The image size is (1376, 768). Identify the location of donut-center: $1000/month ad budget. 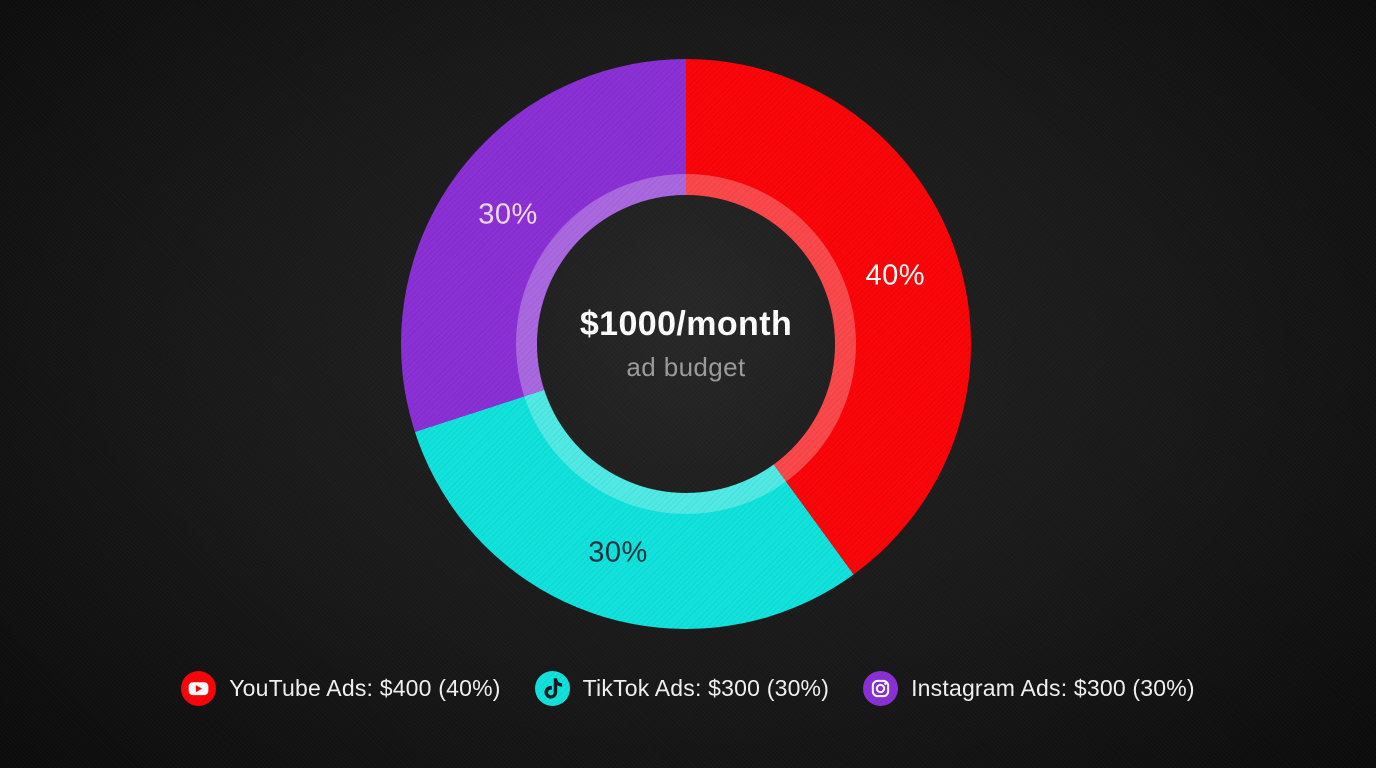
(686, 344).